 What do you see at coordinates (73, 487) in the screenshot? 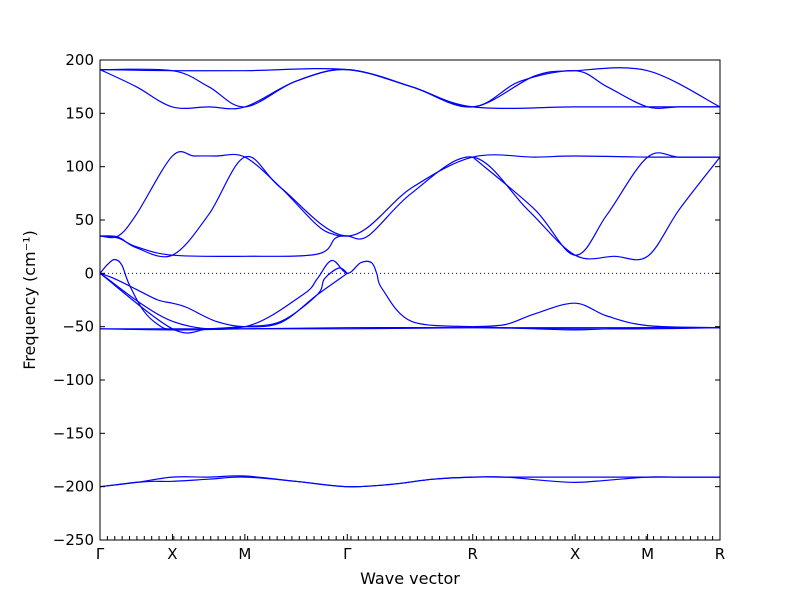
I see `y-tick-label: −200` at bounding box center [73, 487].